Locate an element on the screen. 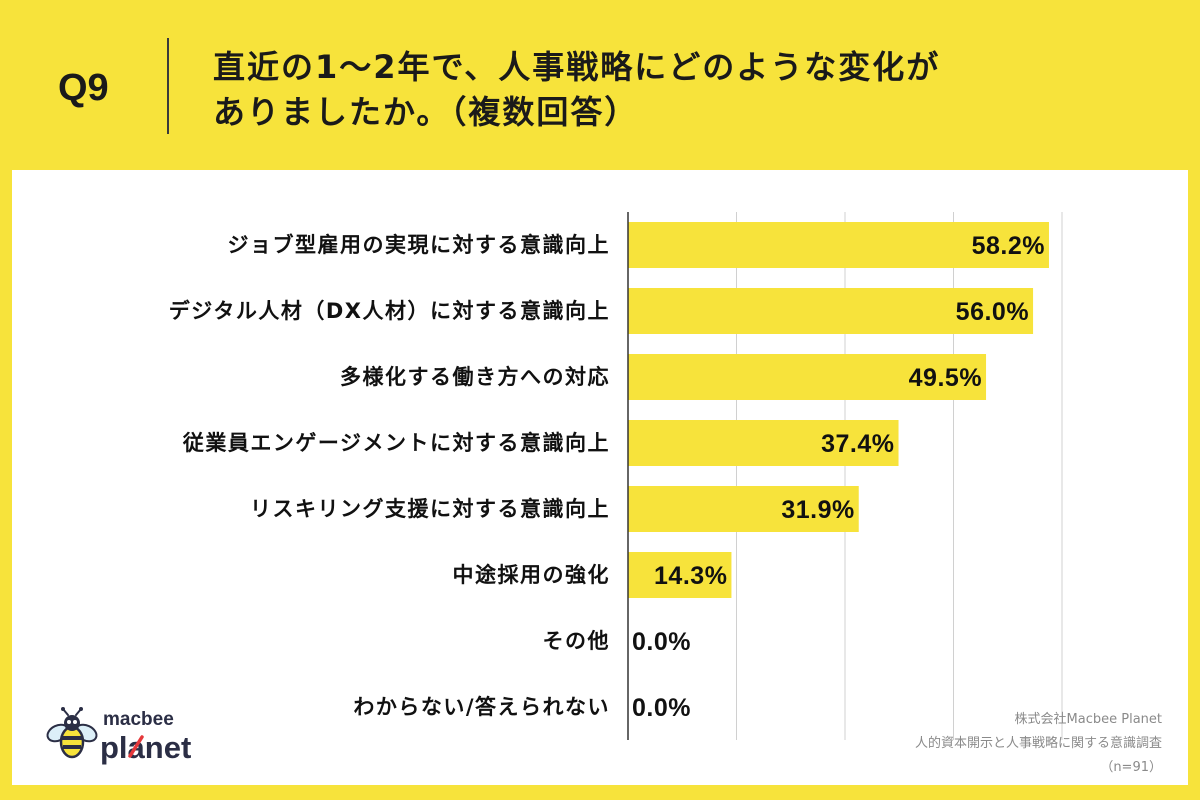 Image resolution: width=1200 pixels, height=800 pixels. category-label: 多様化する働き方への対応 is located at coordinates (475, 377).